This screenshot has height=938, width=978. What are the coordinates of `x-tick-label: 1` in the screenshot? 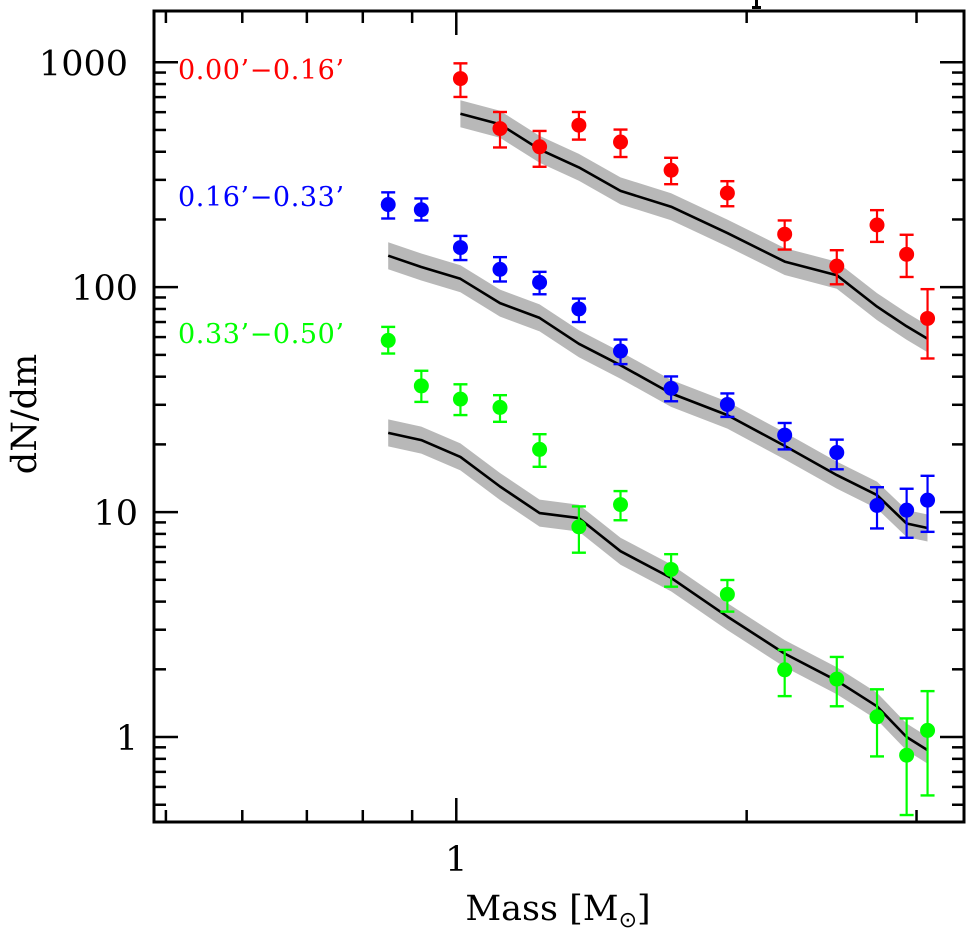 It's located at (456, 860).